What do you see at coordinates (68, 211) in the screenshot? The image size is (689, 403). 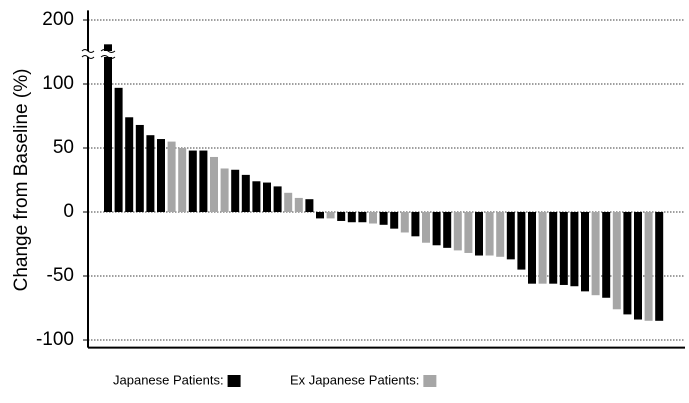 I see `y-tick-label: 0` at bounding box center [68, 211].